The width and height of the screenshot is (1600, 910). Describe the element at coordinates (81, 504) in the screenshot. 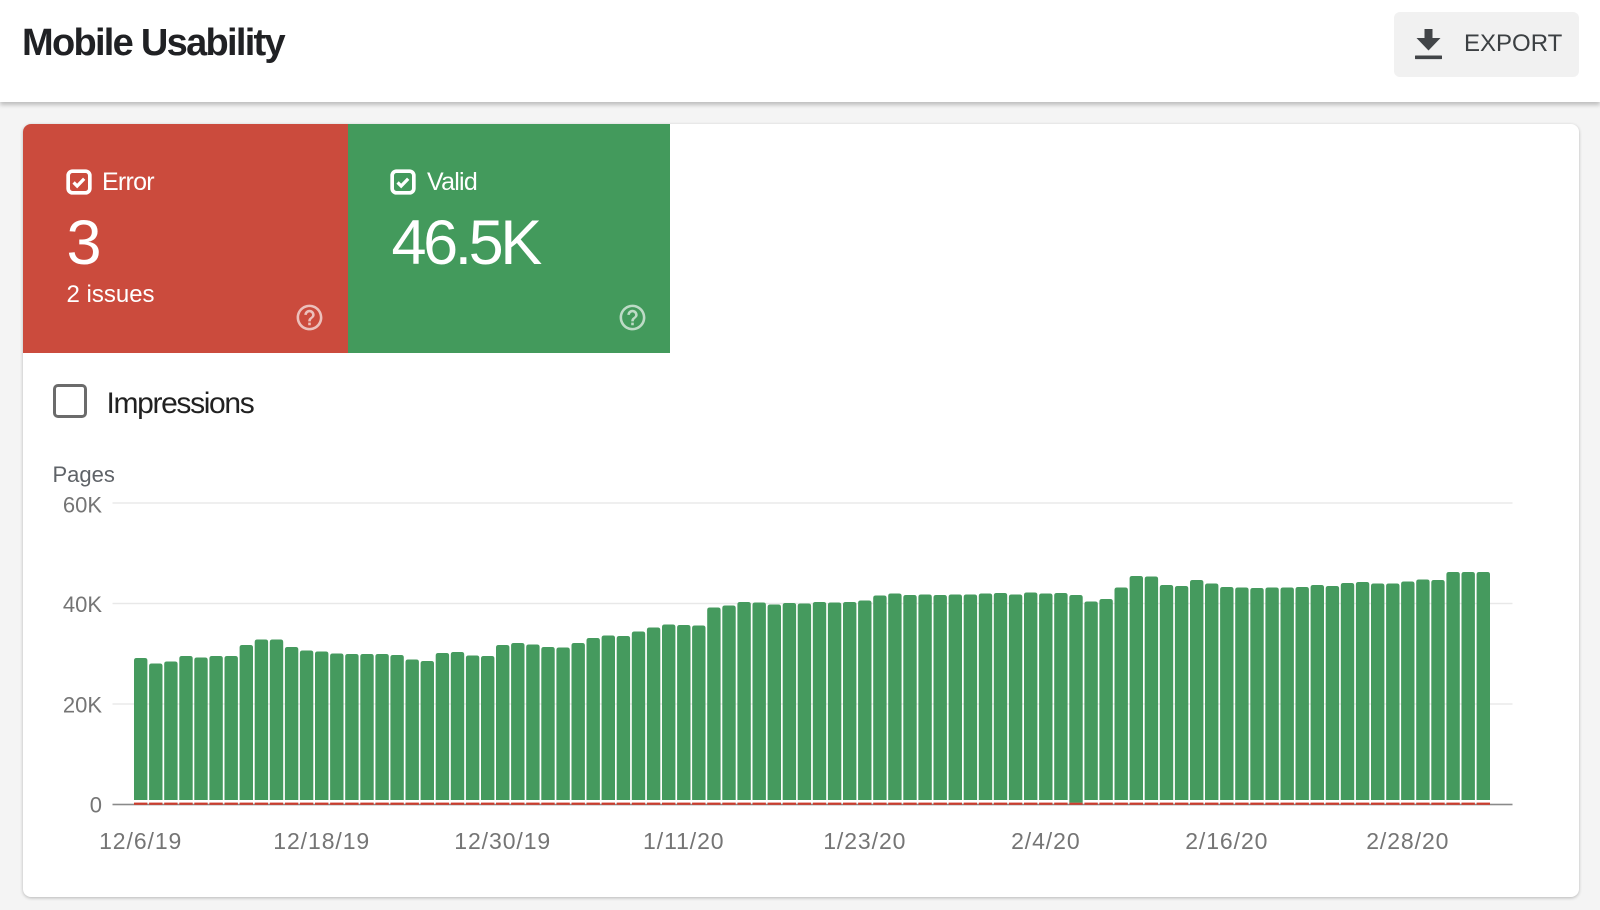

I see `svg-text: 60K` at that location.